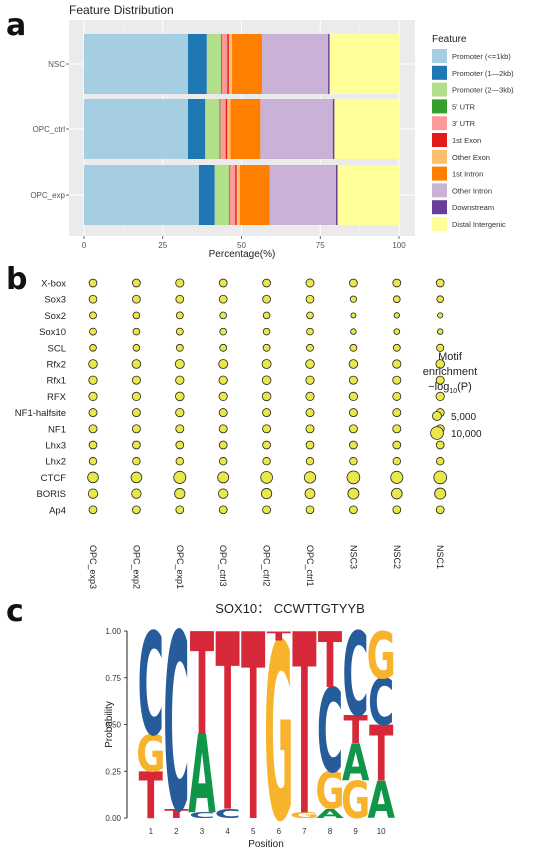  I want to click on sample-label: OPC_exp3, so click(93, 567).